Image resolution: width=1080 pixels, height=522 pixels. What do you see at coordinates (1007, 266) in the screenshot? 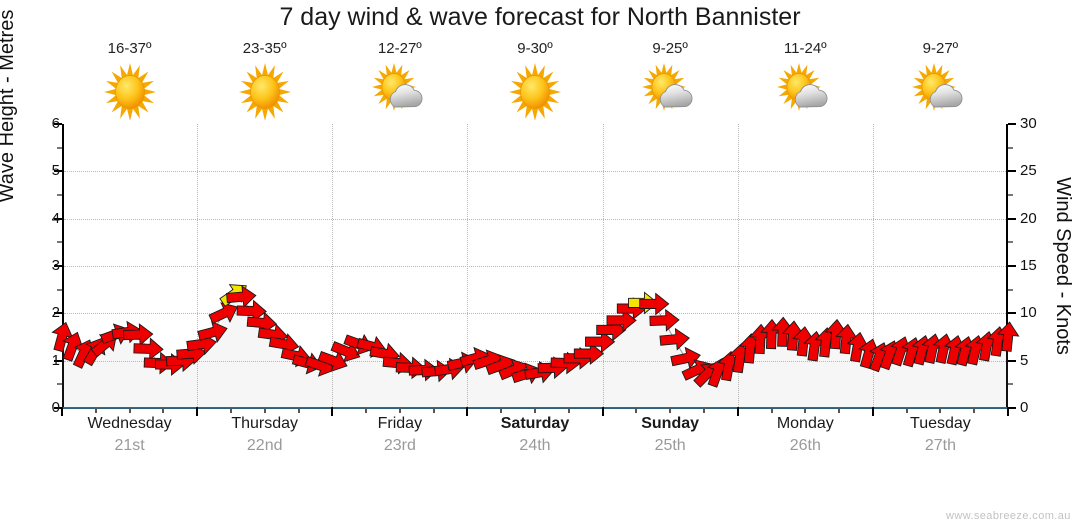
I see `y-axis-right-line` at bounding box center [1007, 266].